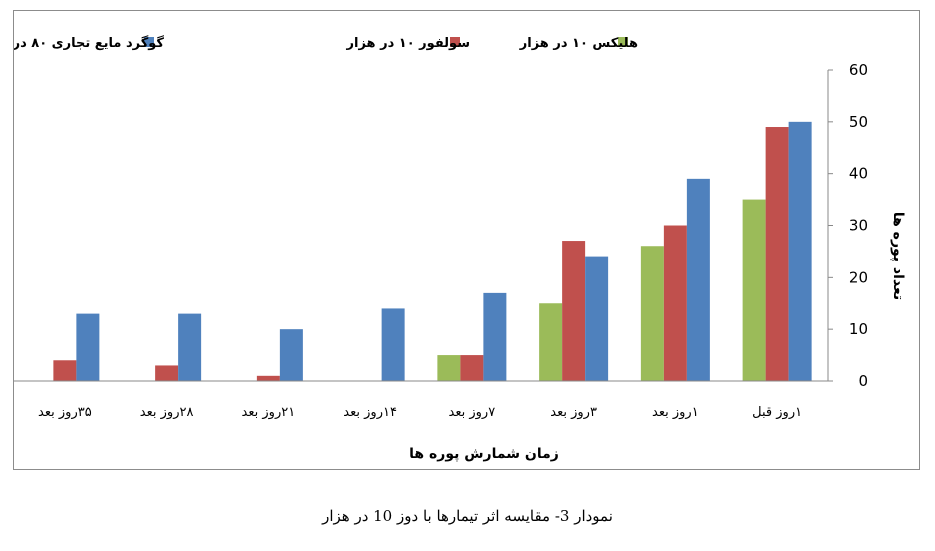 The width and height of the screenshot is (935, 551). I want to click on x-tick-label: ۳۵روز بعد, so click(65, 412).